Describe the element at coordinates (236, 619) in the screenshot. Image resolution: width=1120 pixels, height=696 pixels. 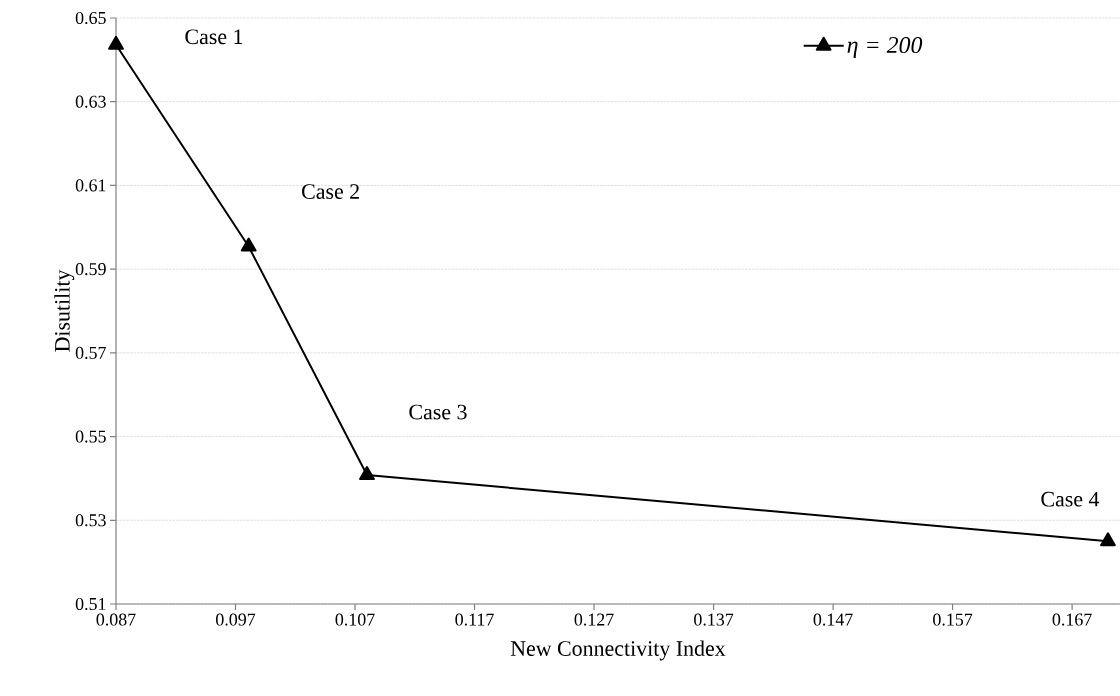
I see `x-tick-label: 0.097` at that location.